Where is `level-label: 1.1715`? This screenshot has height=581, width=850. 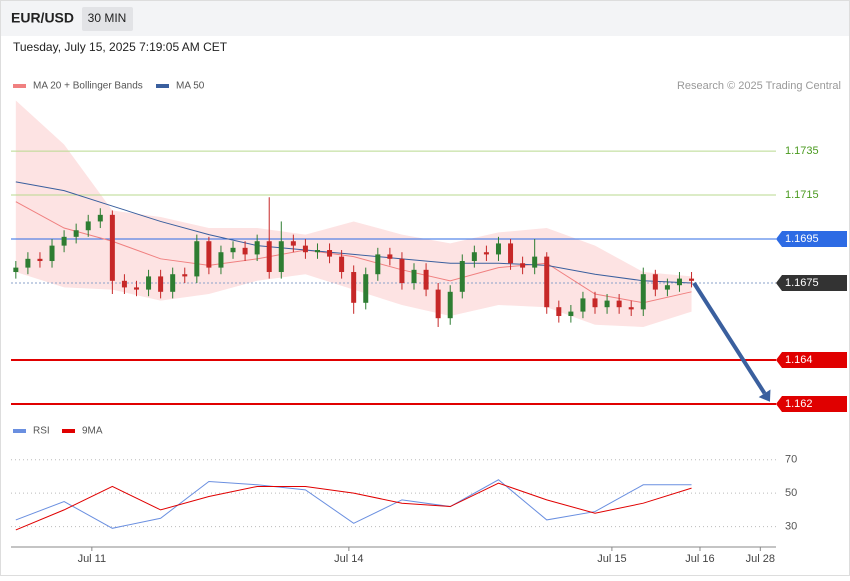
level-label: 1.1715 is located at coordinates (802, 195).